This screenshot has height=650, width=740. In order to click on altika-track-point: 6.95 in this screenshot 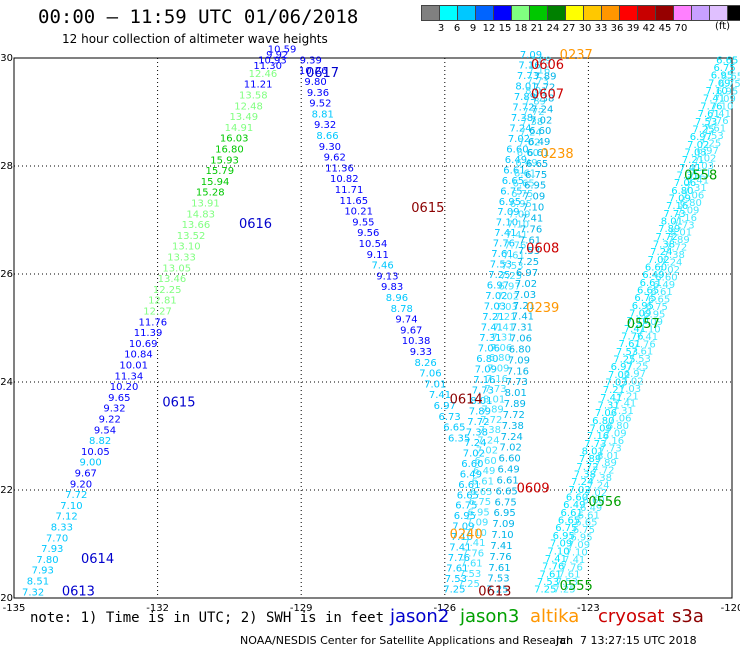, I will do `click(478, 512)`.